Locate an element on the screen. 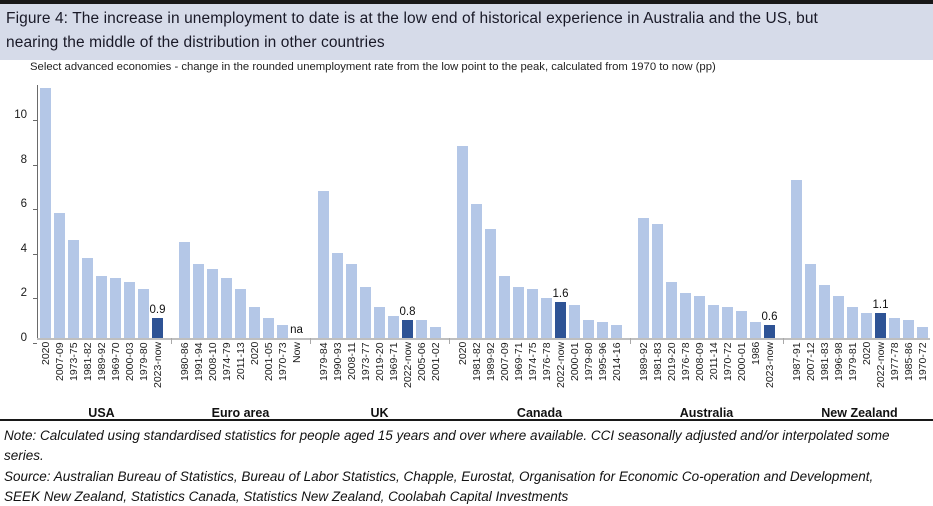 The width and height of the screenshot is (933, 506). bar-slot: 2014-16 is located at coordinates (617, 245).